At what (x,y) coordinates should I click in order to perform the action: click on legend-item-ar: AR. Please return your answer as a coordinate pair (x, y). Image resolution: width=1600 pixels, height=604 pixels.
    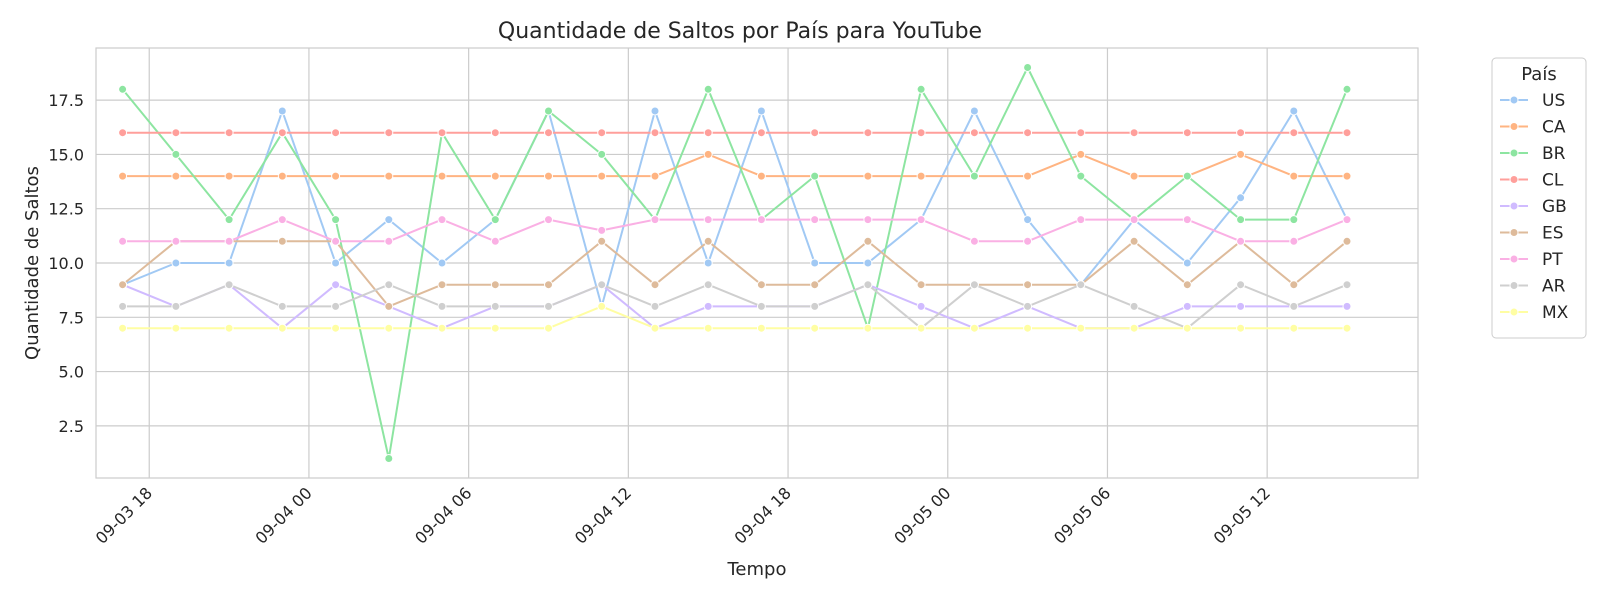
    Looking at the image, I should click on (1533, 287).